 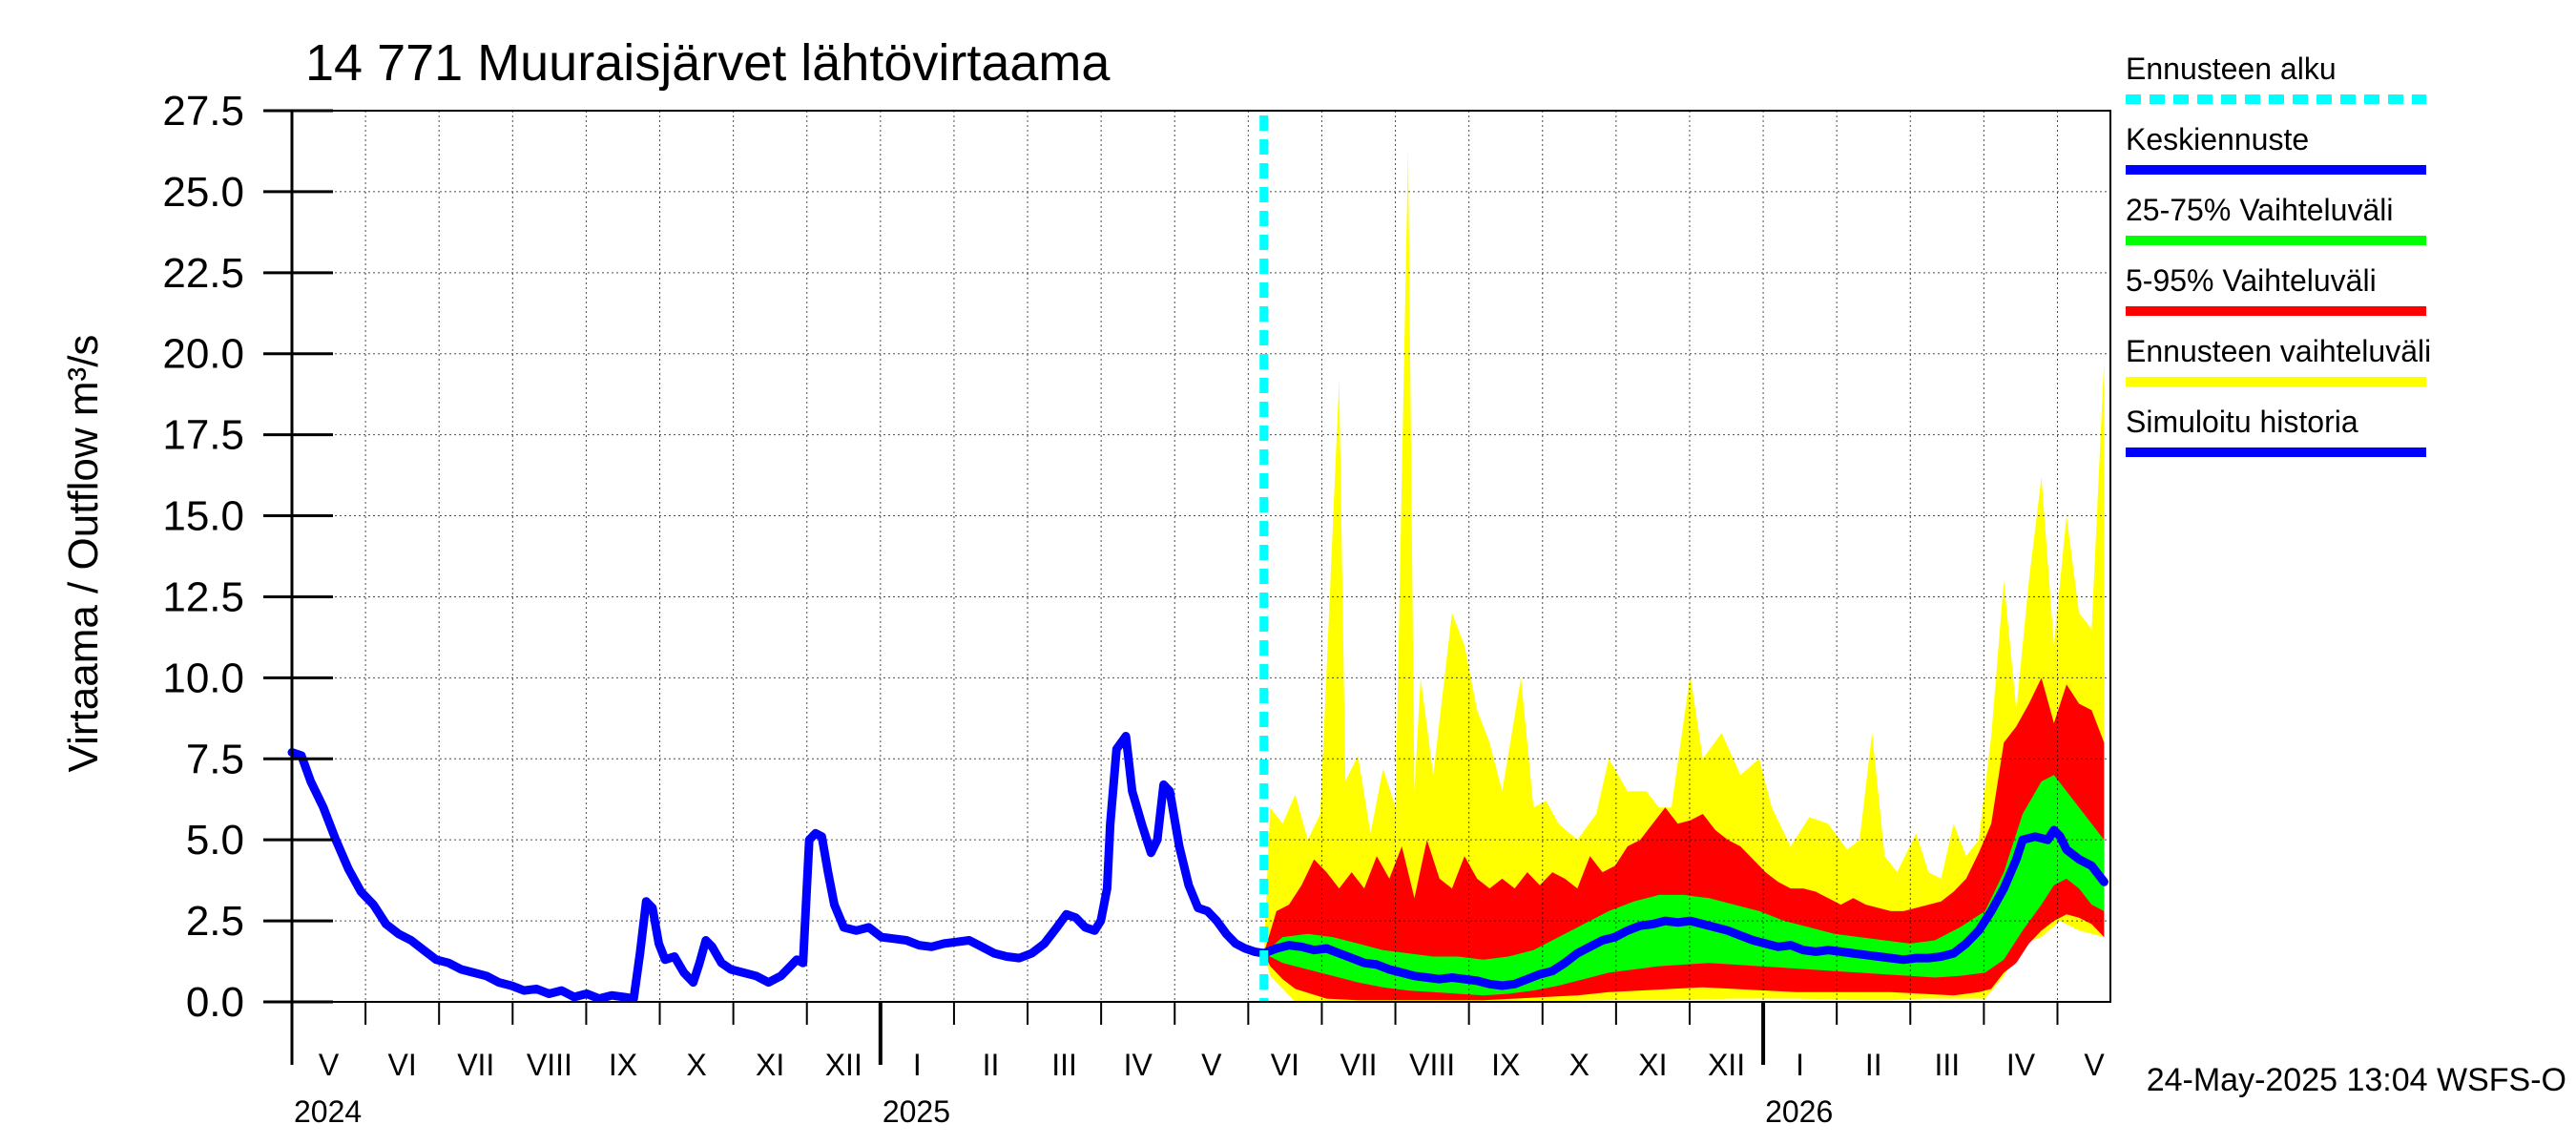 What do you see at coordinates (1799, 1112) in the screenshot?
I see `year-label: 2026` at bounding box center [1799, 1112].